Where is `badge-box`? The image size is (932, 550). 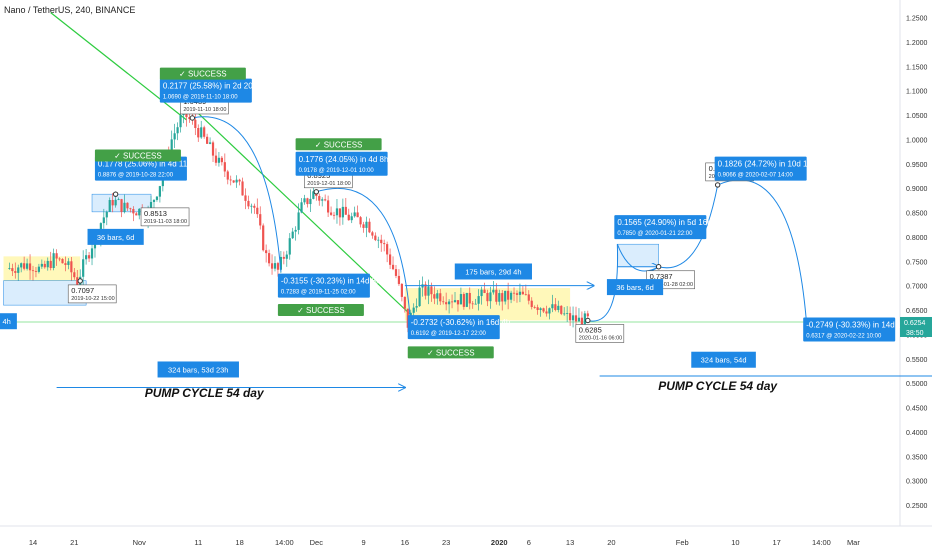 badge-box is located at coordinates (320, 310).